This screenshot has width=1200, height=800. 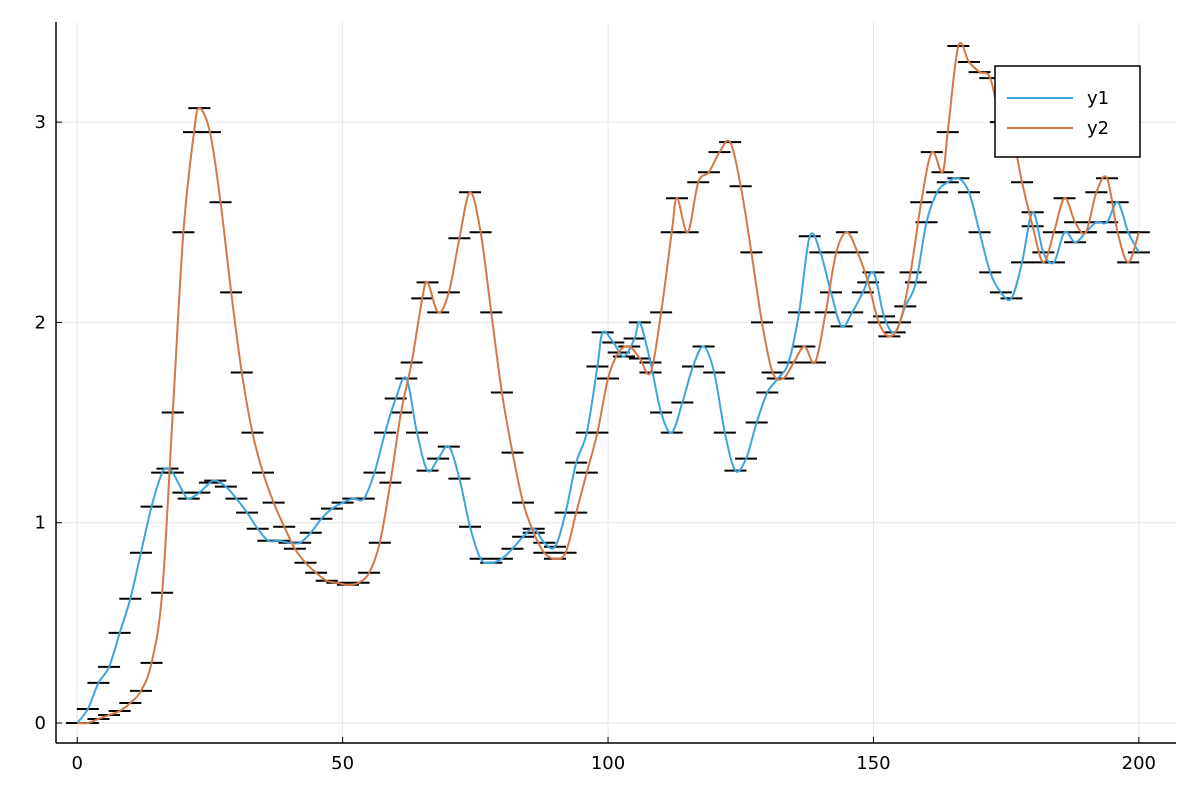 I want to click on legend-label-y2: y2, so click(x=1098, y=128).